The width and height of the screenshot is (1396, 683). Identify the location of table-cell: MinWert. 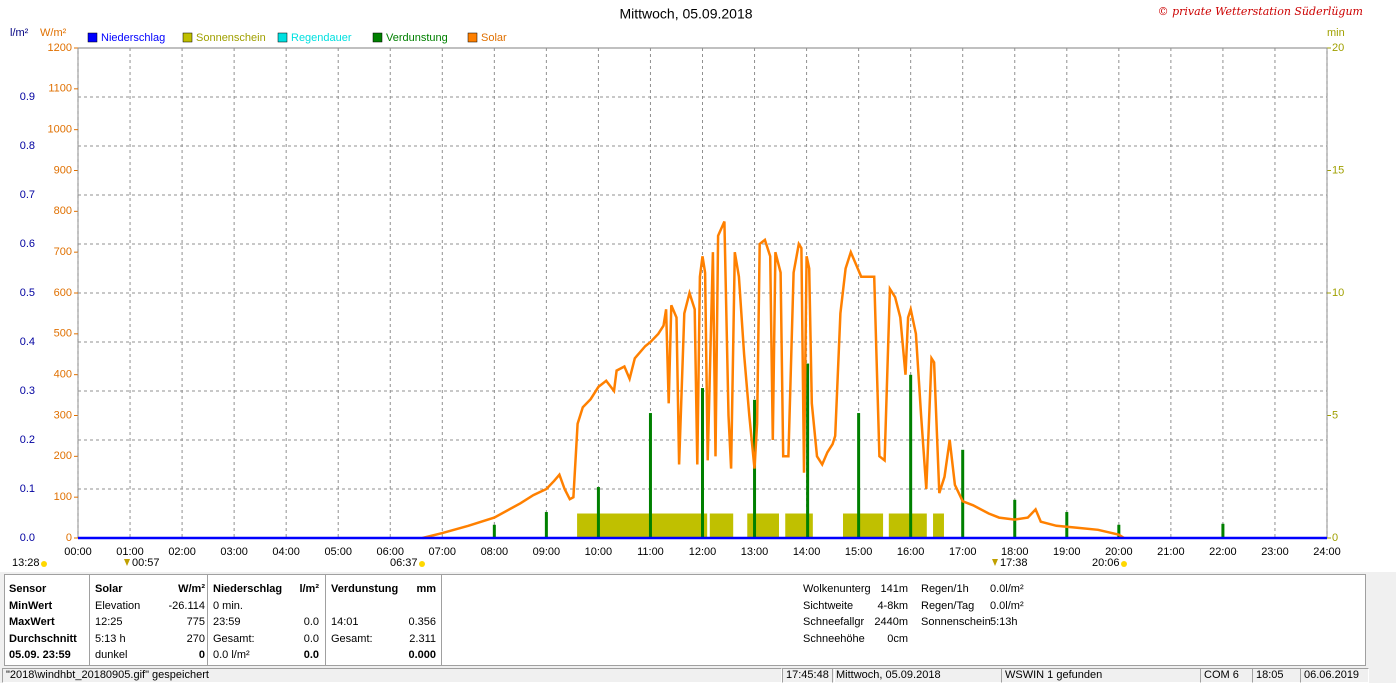
(31, 605).